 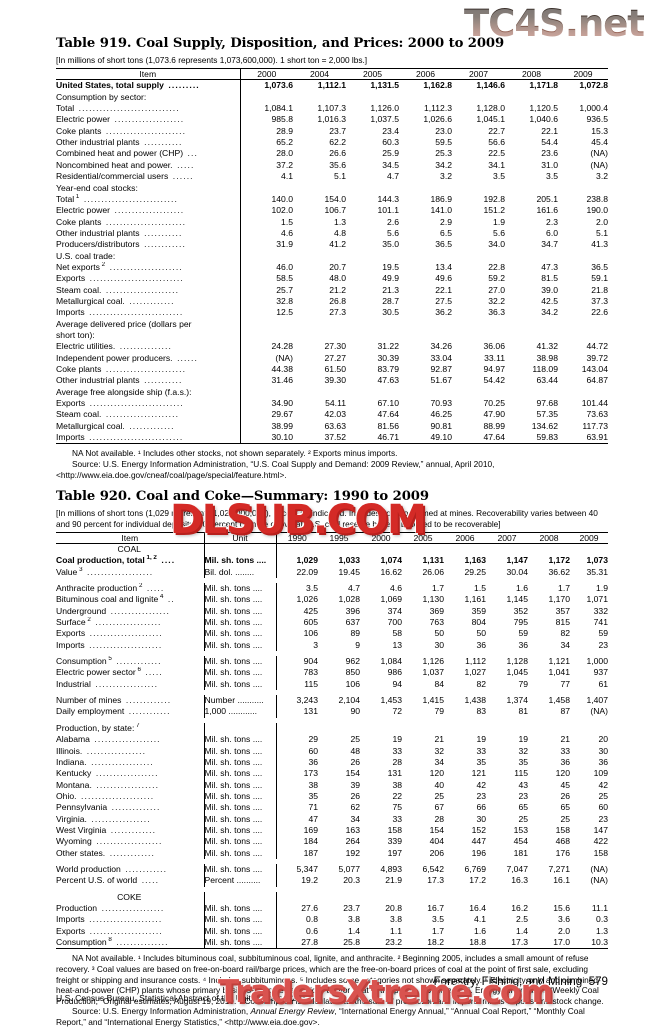 I want to click on cell-value: 18.8, so click(x=477, y=942).